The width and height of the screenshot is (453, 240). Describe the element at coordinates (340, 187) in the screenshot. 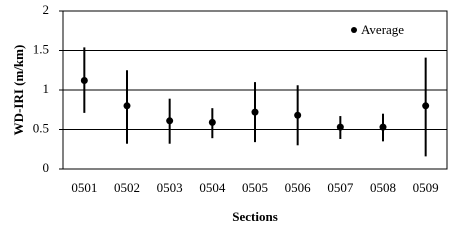

I see `x-tick-label: 0507` at that location.